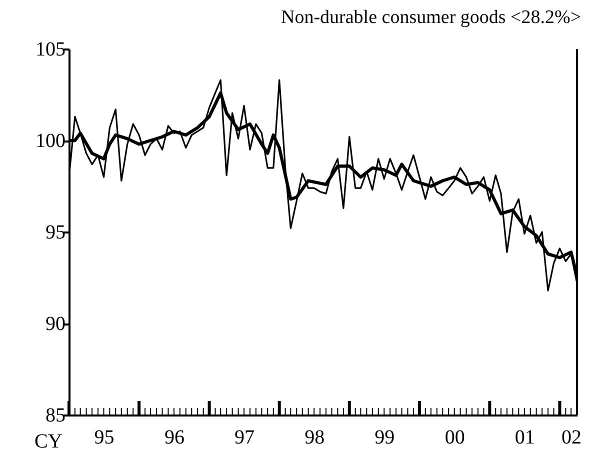  Describe the element at coordinates (48, 441) in the screenshot. I see `x-axis-title: CY` at that location.